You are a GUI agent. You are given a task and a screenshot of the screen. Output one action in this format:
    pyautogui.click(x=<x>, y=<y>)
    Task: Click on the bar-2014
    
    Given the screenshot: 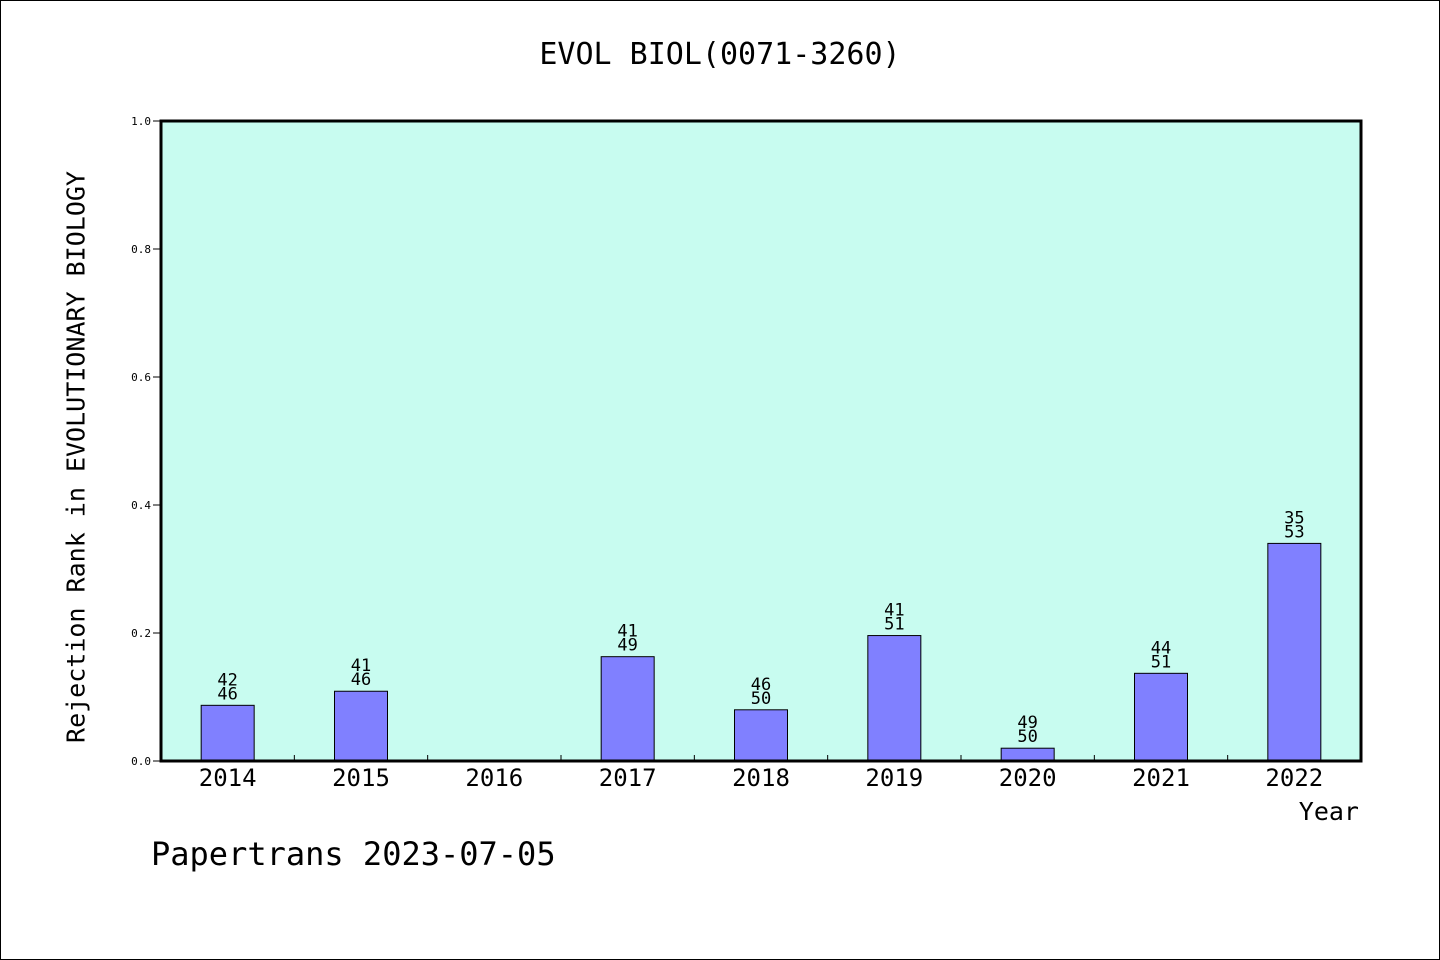 What is the action you would take?
    pyautogui.click(x=227, y=733)
    